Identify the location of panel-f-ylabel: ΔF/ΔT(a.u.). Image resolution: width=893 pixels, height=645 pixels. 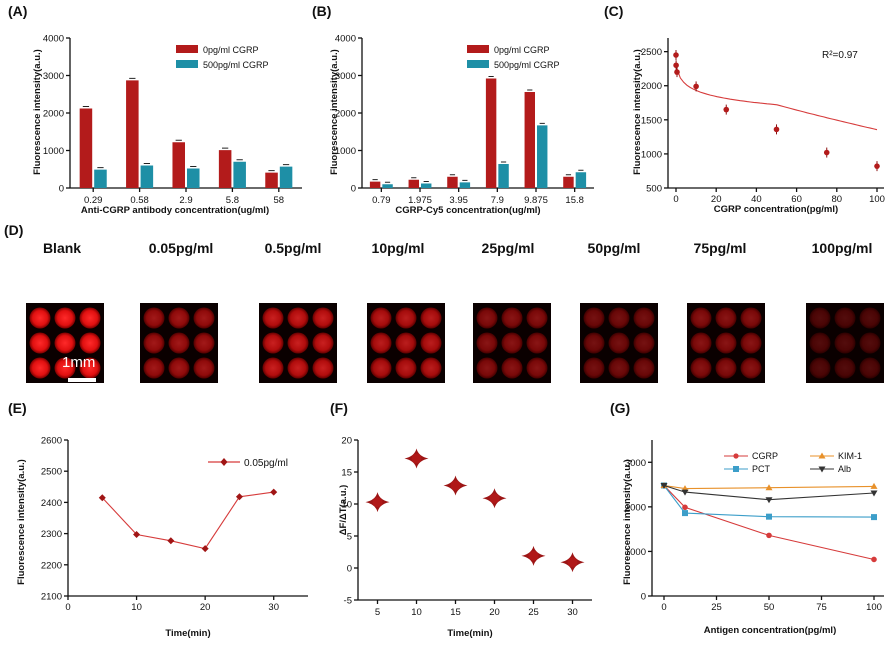
(343, 510).